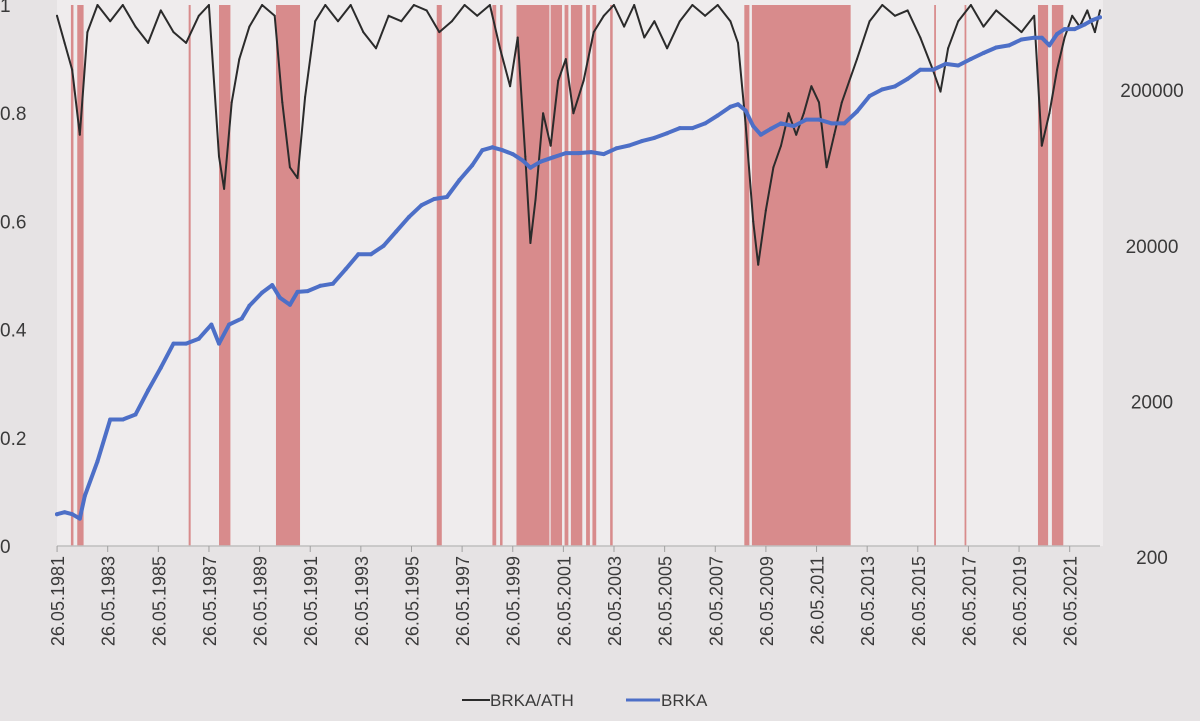 The image size is (1200, 721). Describe the element at coordinates (532, 700) in the screenshot. I see `legend-label-brka-ath: BRKA/ATH` at that location.